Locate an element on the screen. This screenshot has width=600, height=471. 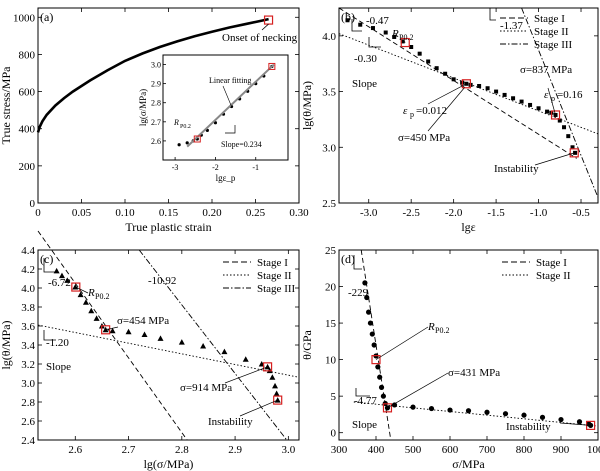
x-tick-label: 0.15 is located at coordinates (169, 213).